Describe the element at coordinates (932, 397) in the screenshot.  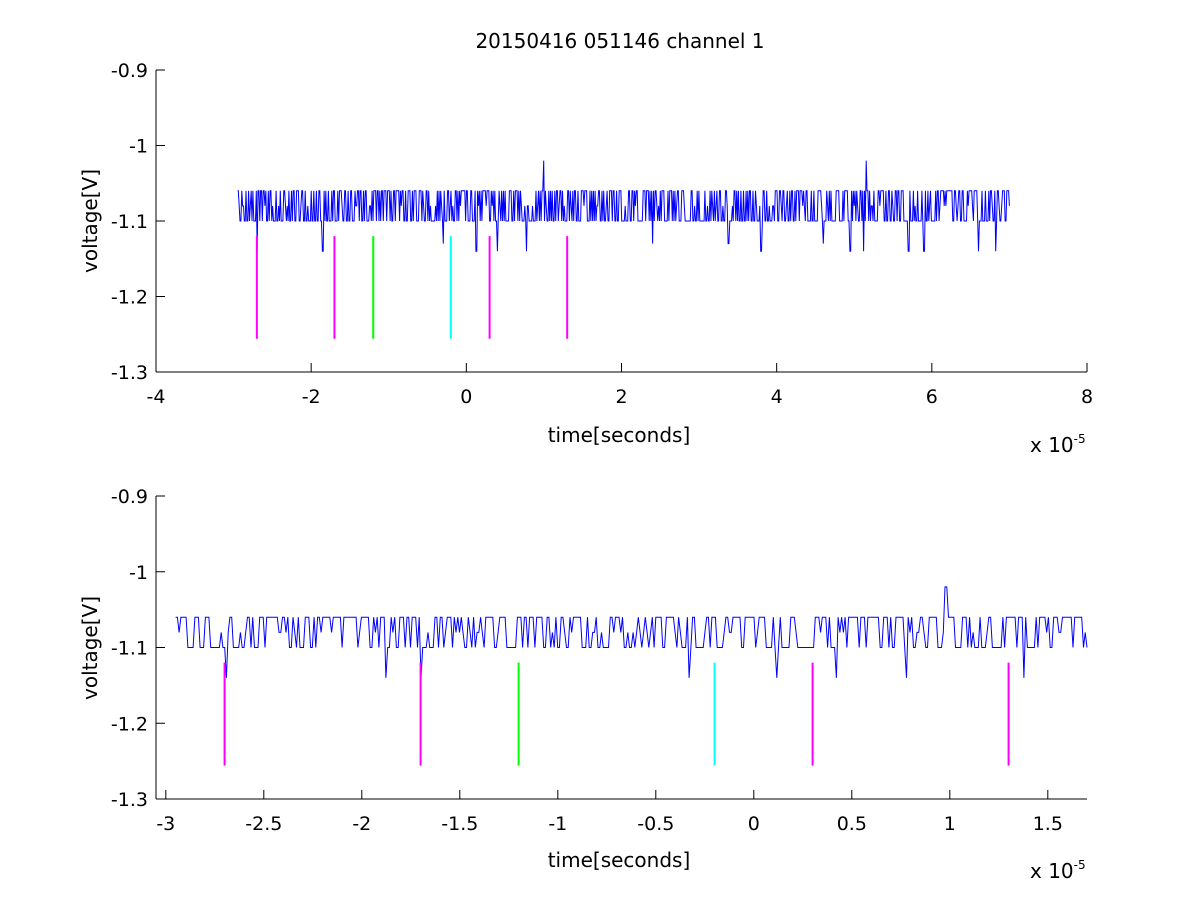
I see `x-tick-label: 6` at that location.